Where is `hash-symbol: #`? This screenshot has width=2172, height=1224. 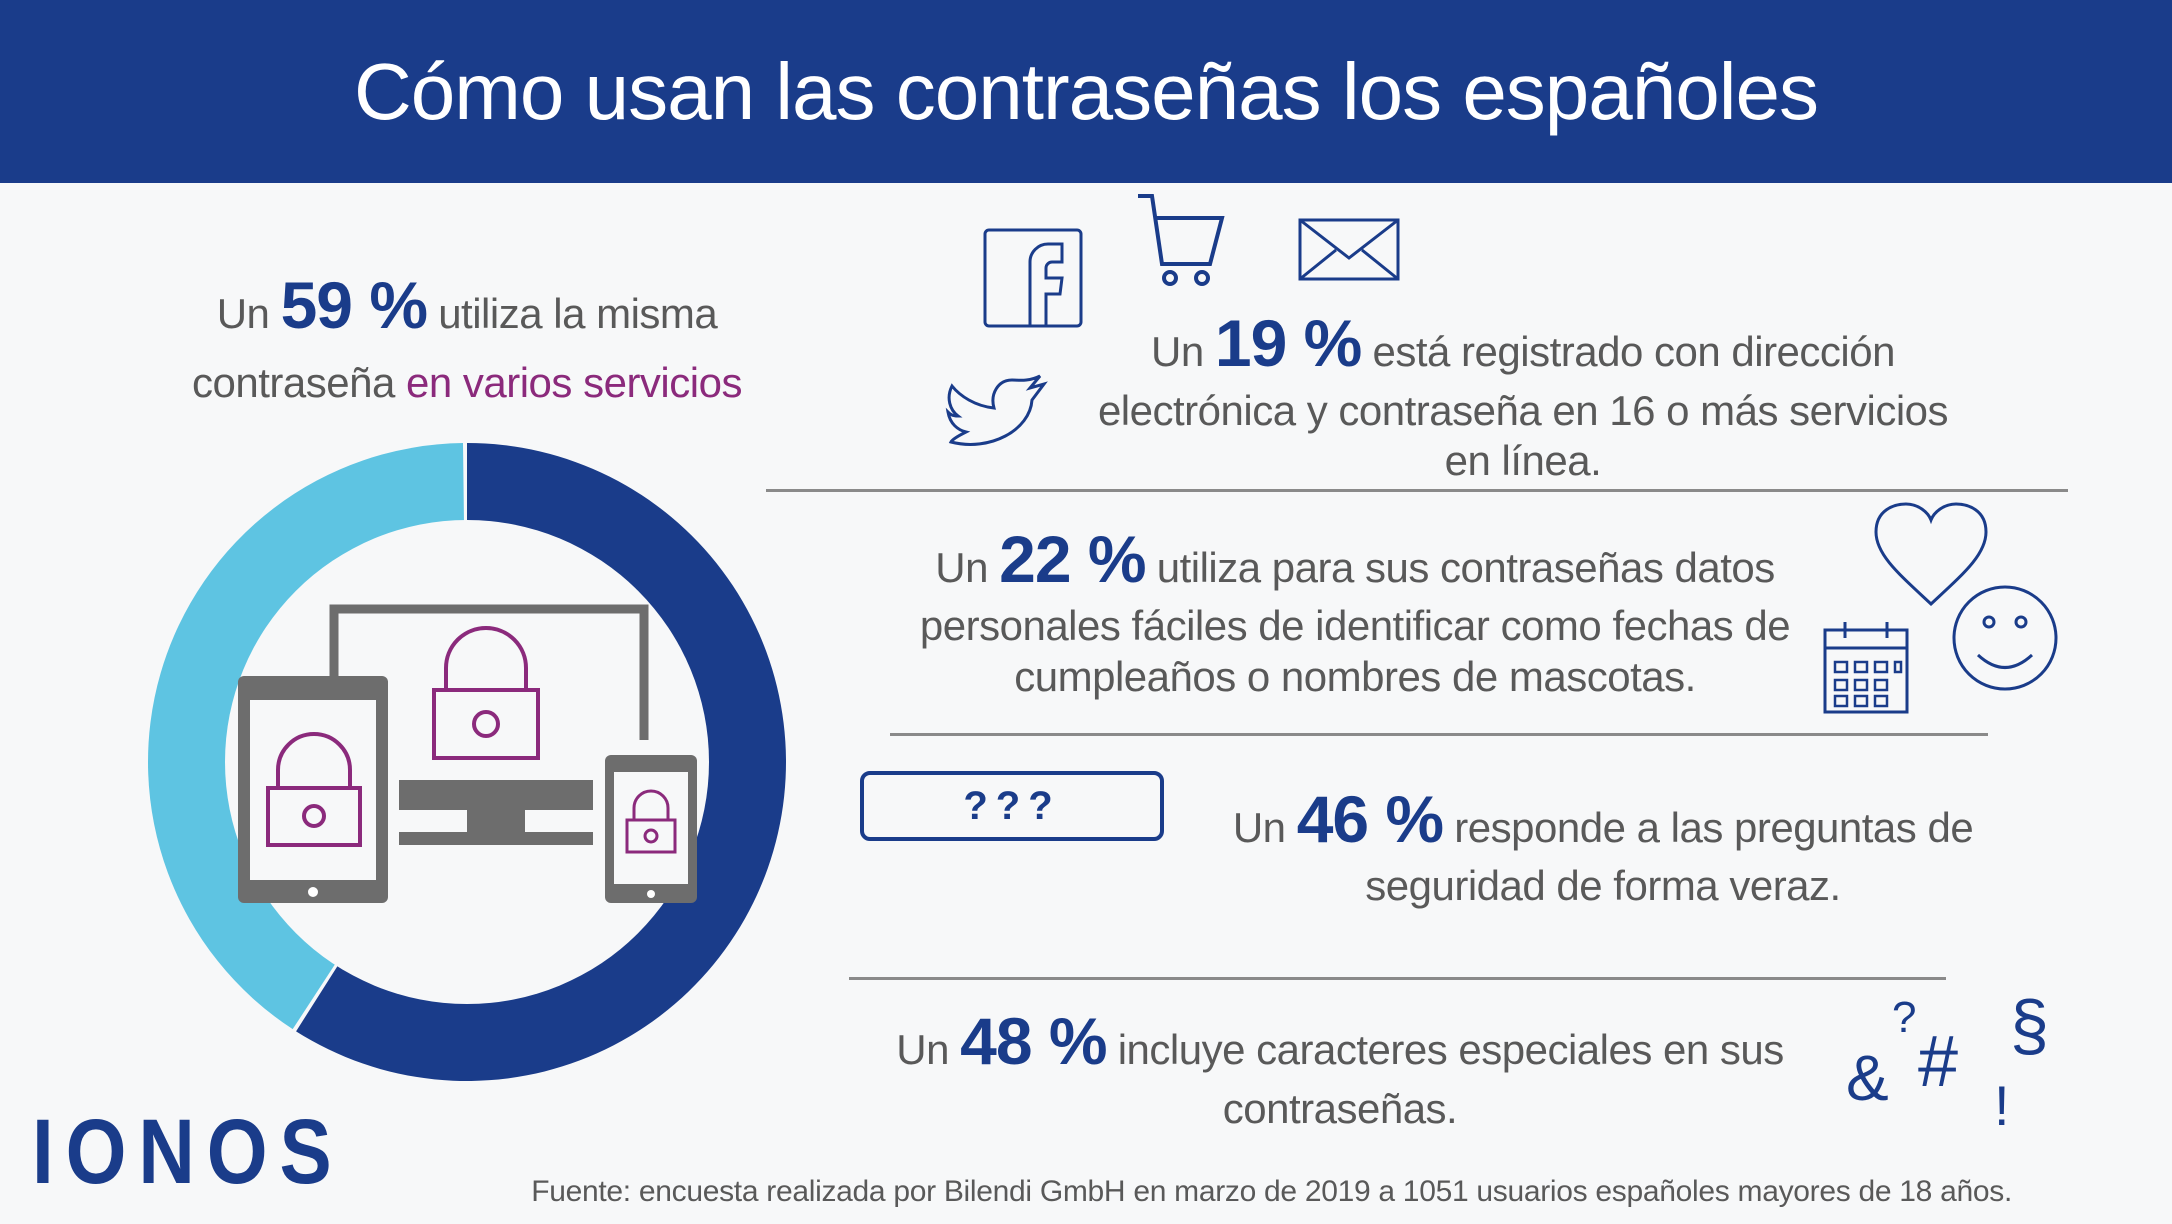
hash-symbol: # is located at coordinates (1938, 1062).